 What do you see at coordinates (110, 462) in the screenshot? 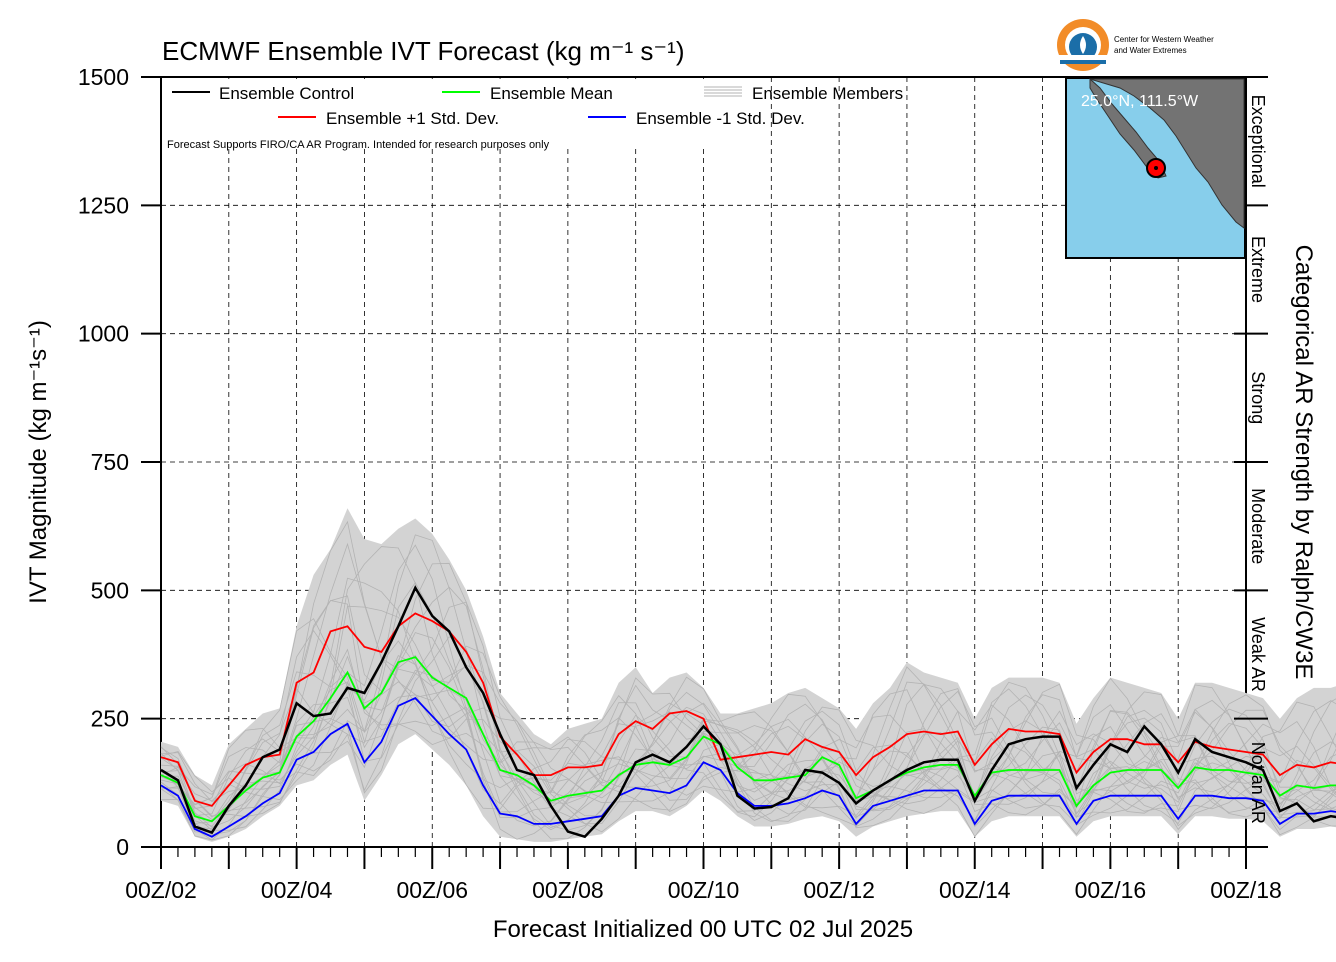
I see `y-tick-label: 750` at bounding box center [110, 462].